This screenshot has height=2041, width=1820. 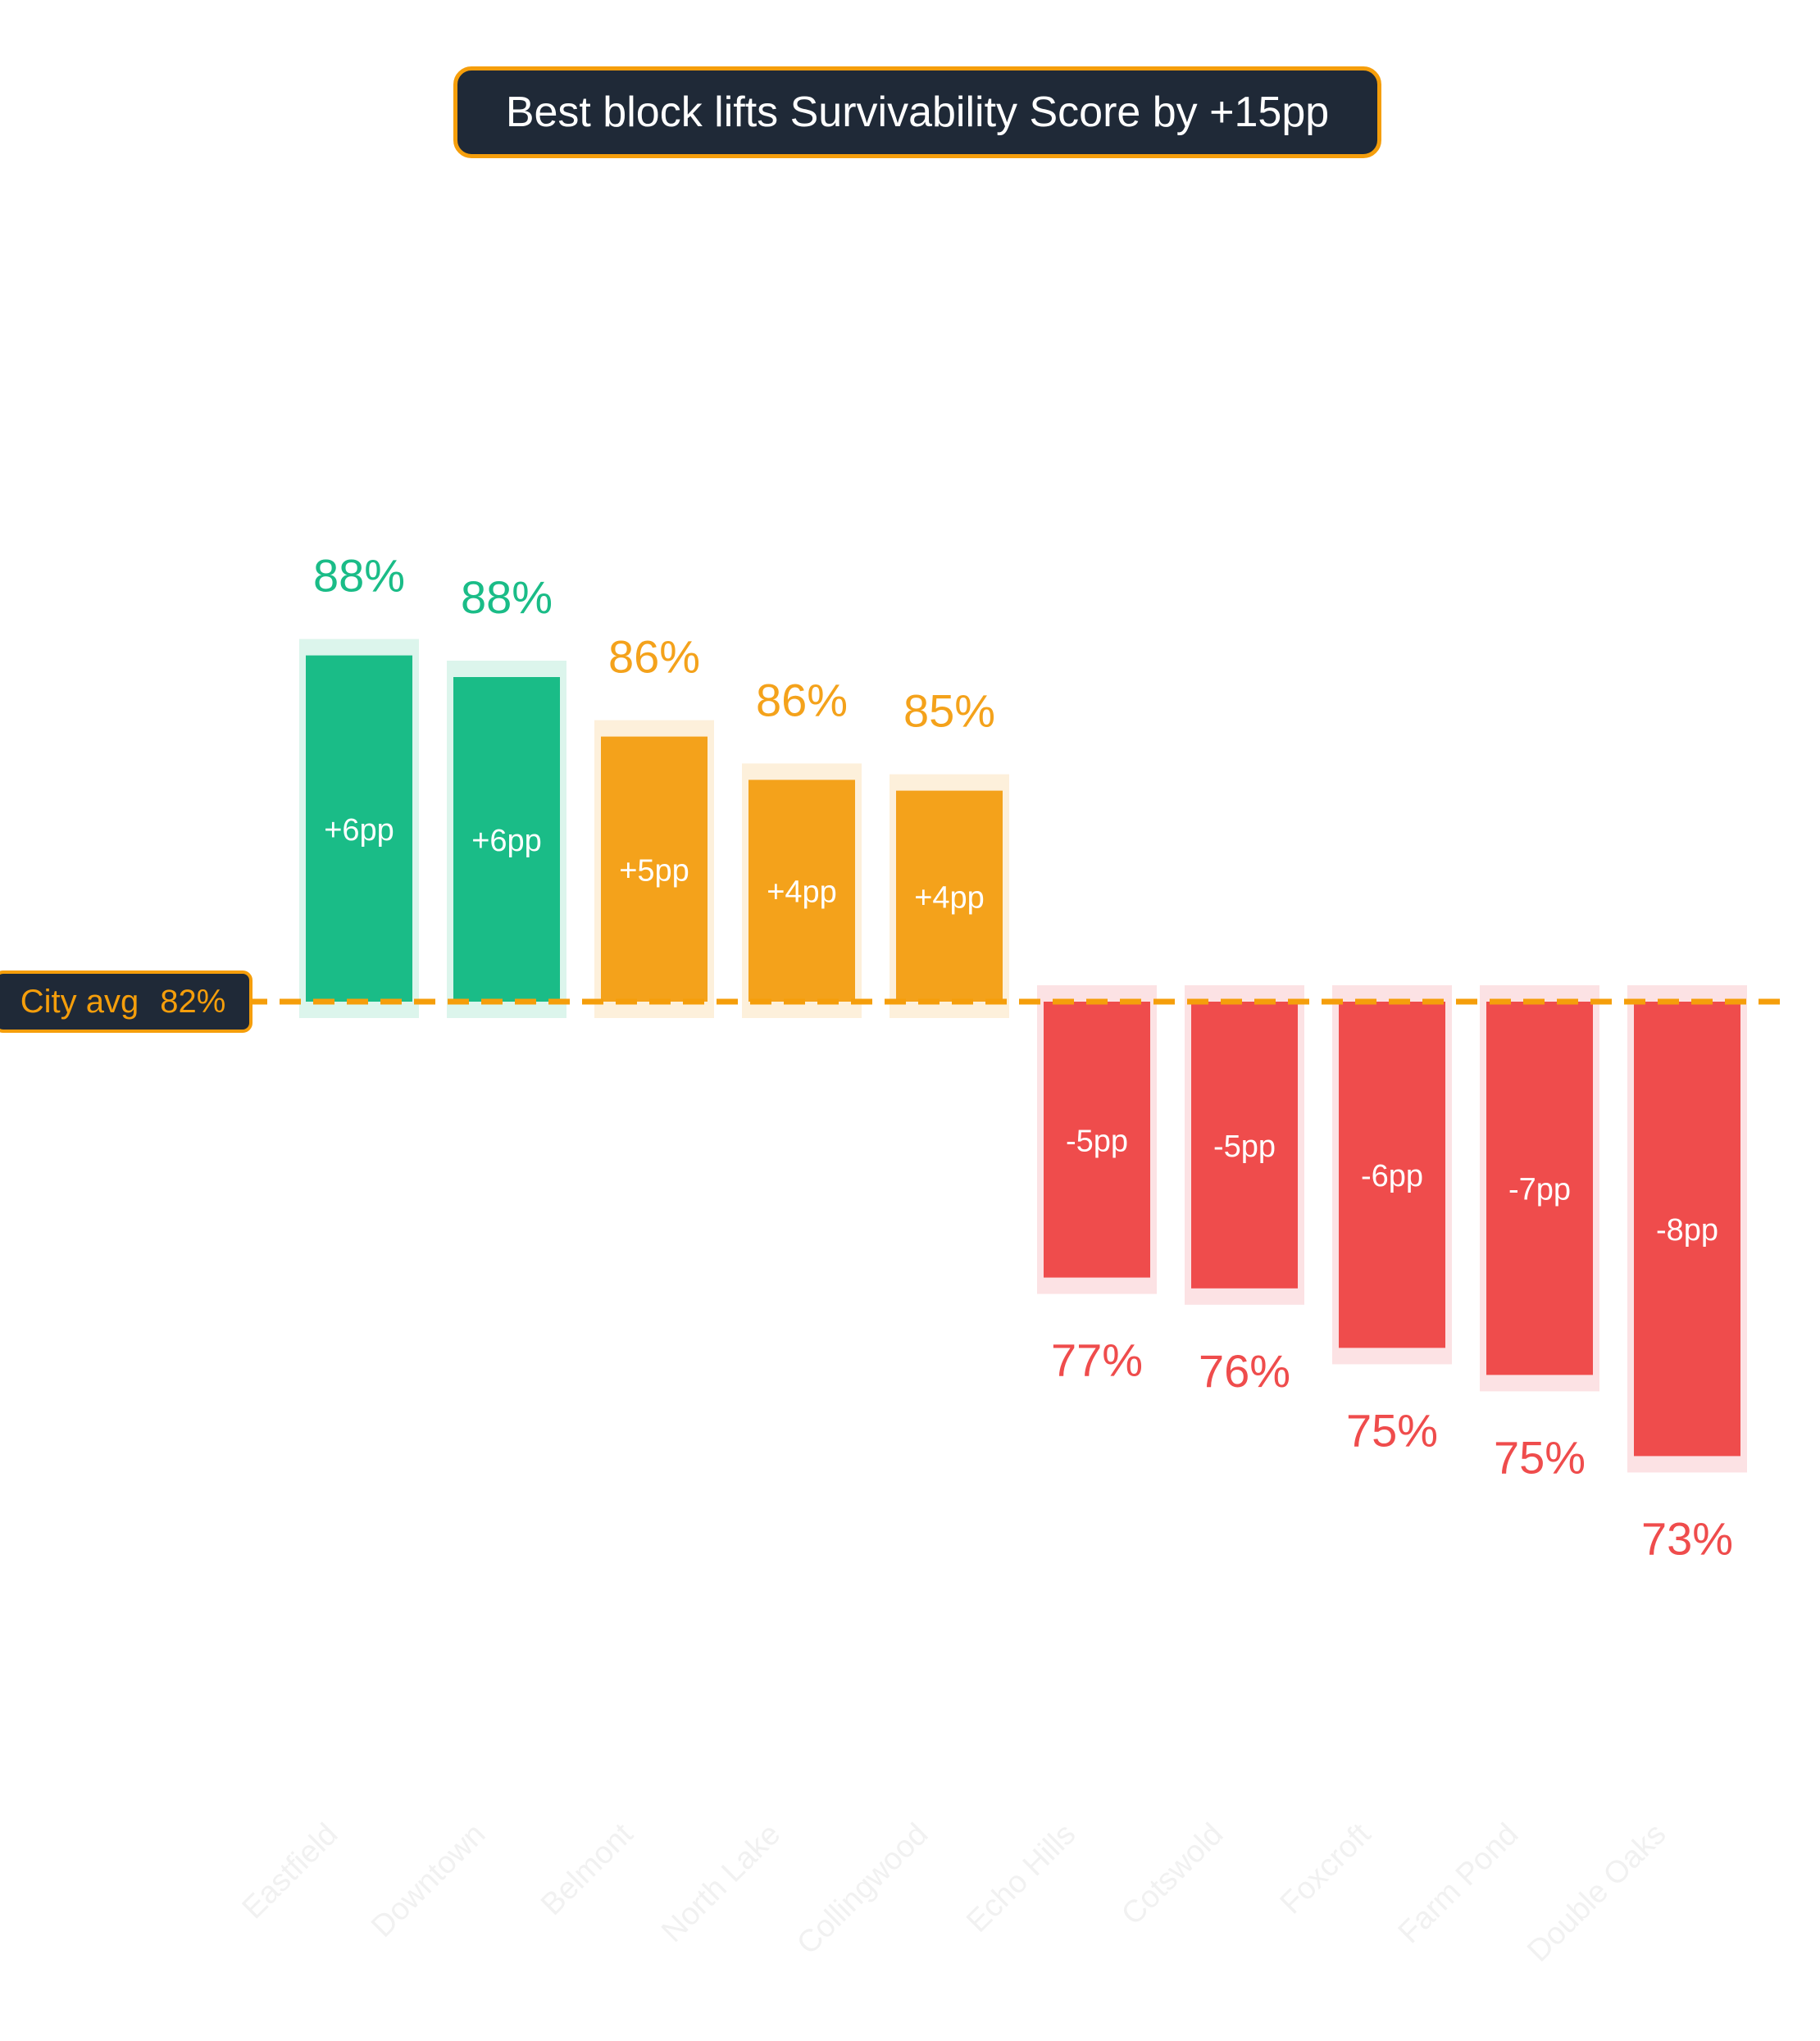 I want to click on delta-label: -8pp, so click(x=1687, y=1230).